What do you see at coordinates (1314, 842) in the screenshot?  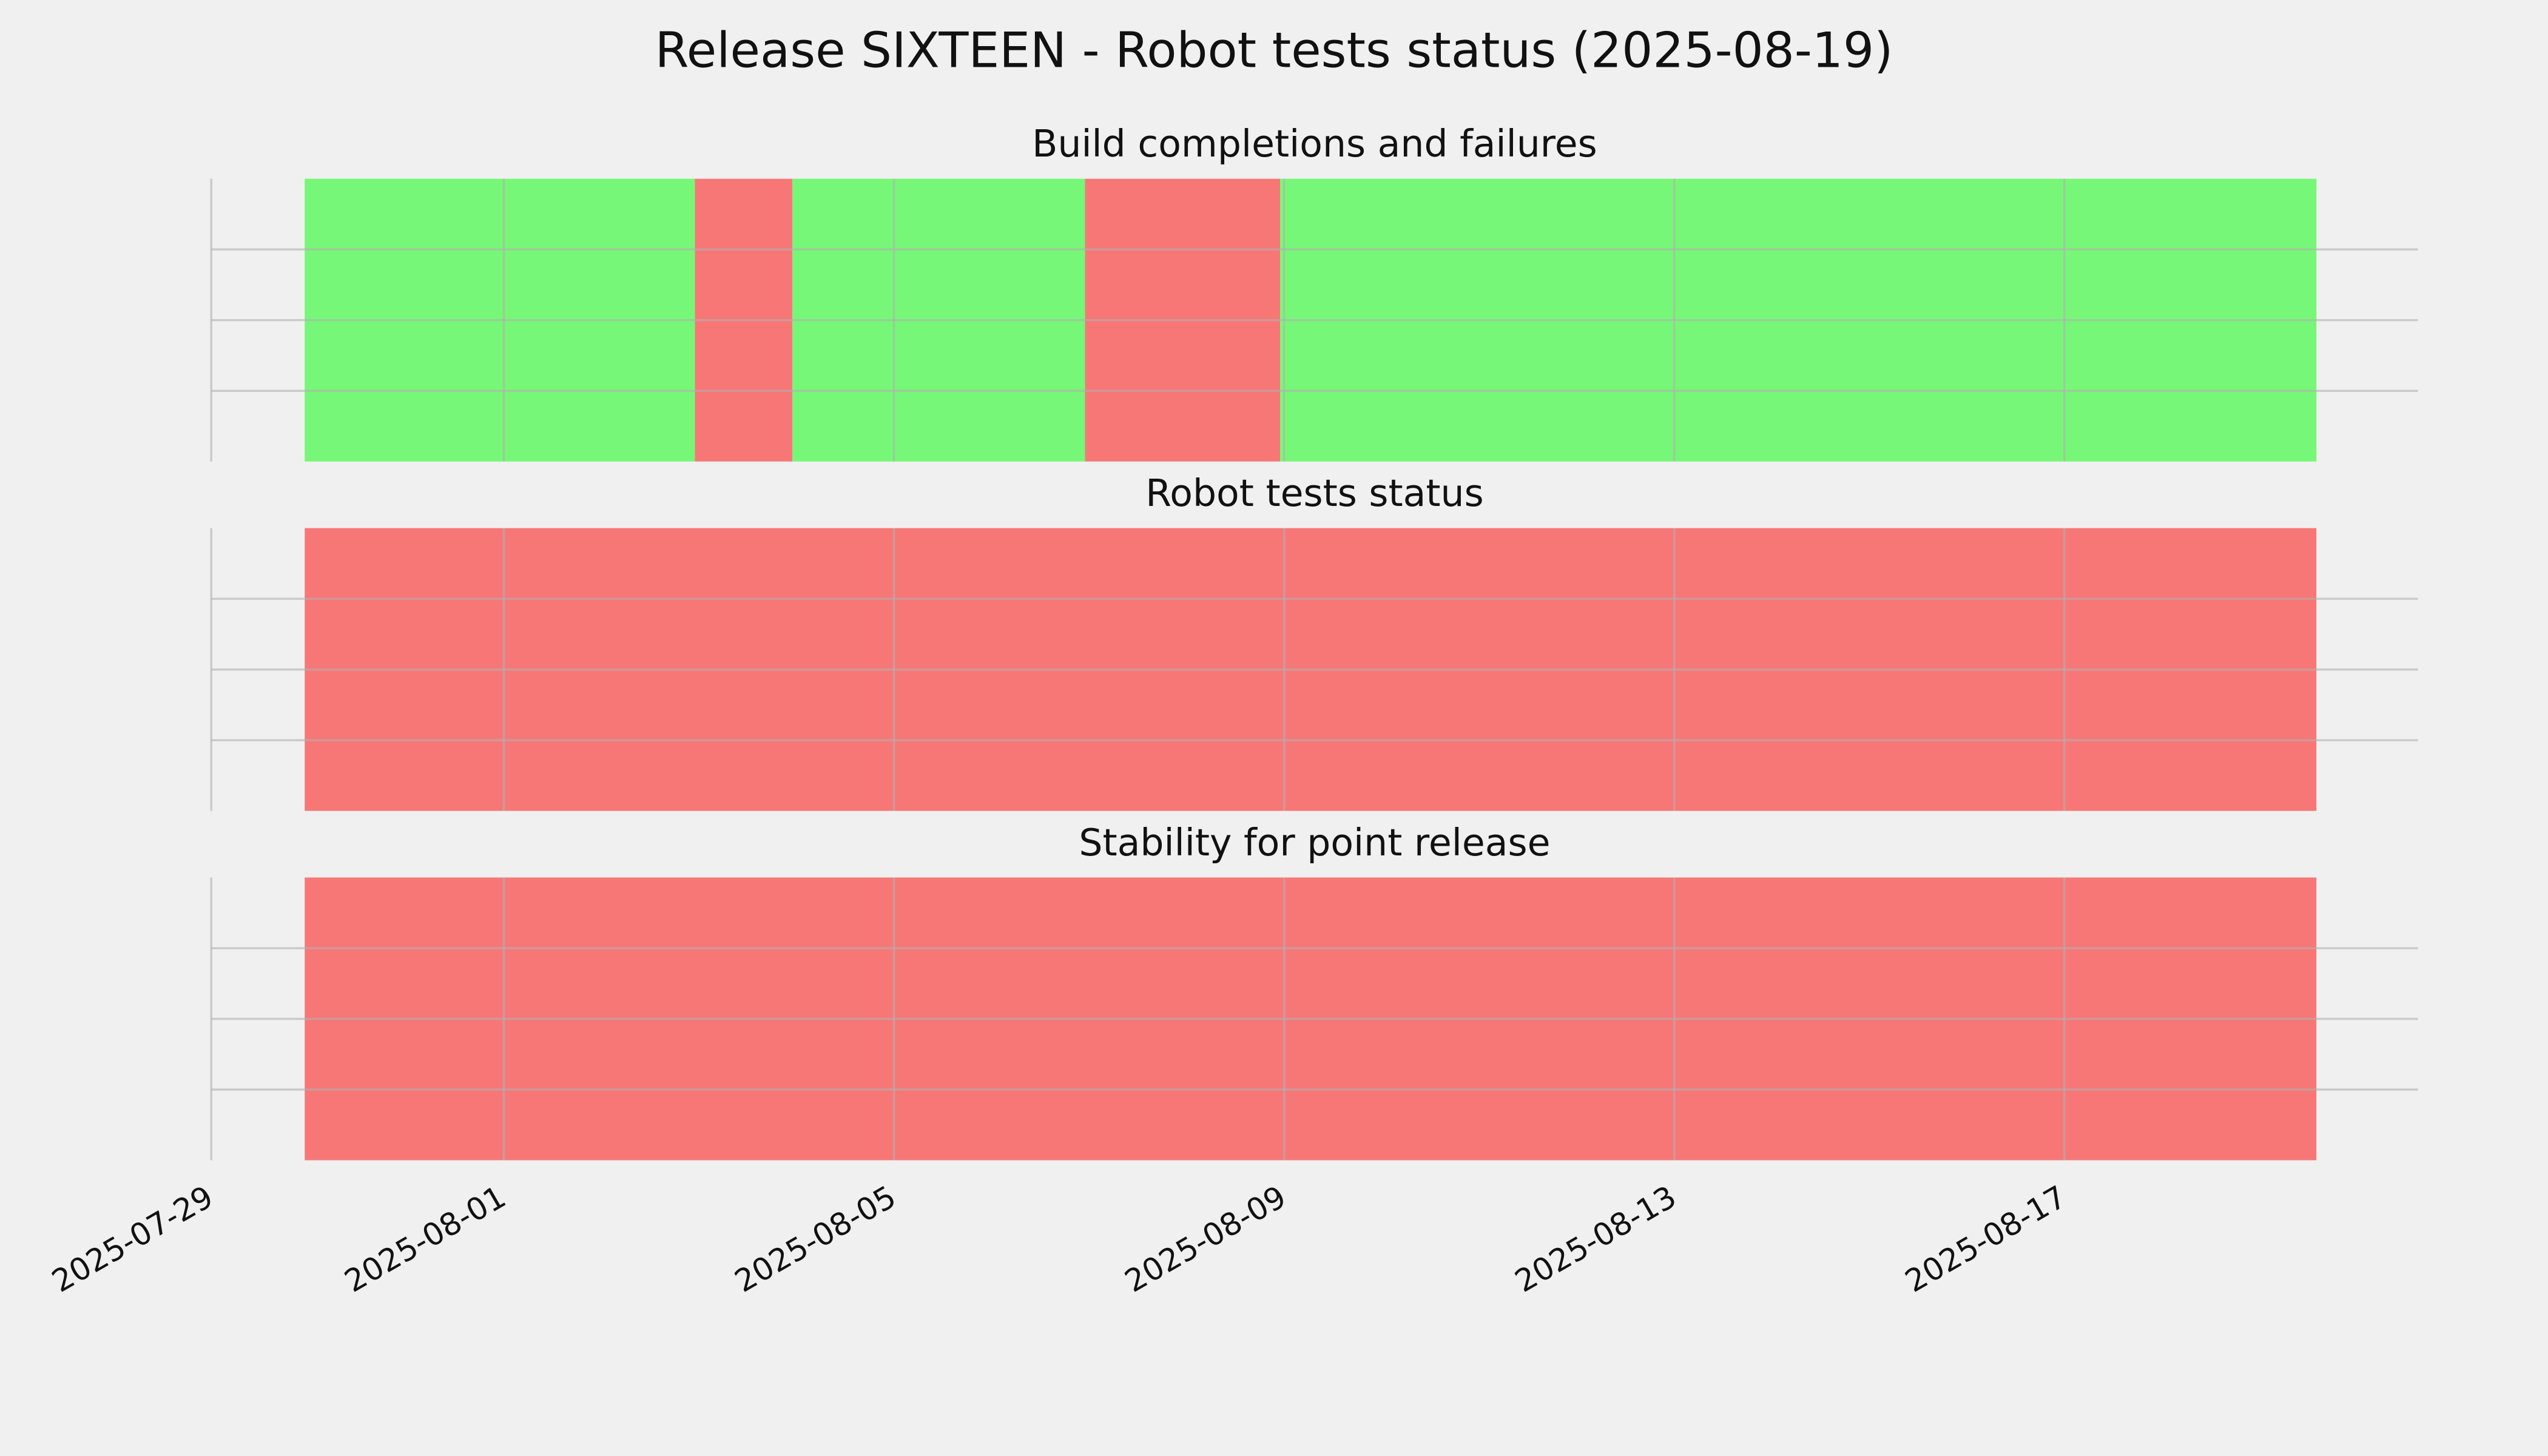 I see `panel-title: Stability for point release` at bounding box center [1314, 842].